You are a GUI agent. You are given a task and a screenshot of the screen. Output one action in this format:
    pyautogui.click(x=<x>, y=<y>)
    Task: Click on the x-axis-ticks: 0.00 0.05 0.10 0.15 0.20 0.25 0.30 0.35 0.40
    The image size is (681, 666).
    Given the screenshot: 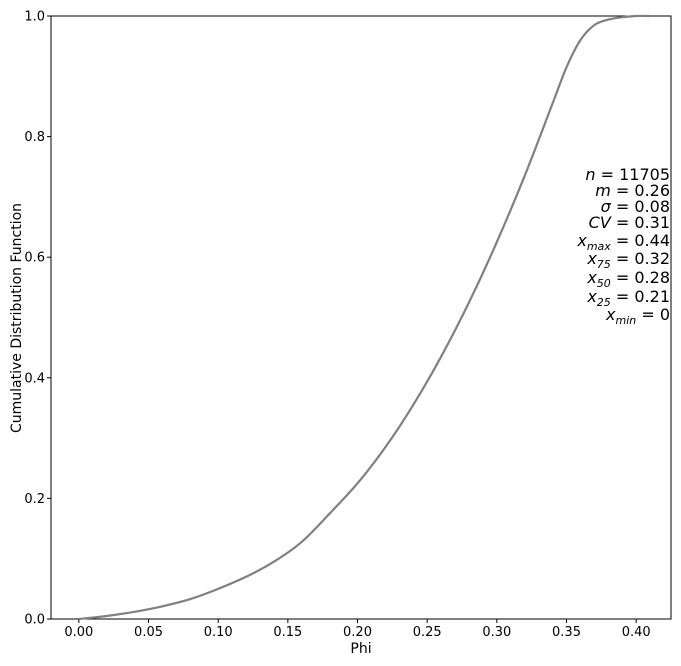 What is the action you would take?
    pyautogui.click(x=357, y=629)
    